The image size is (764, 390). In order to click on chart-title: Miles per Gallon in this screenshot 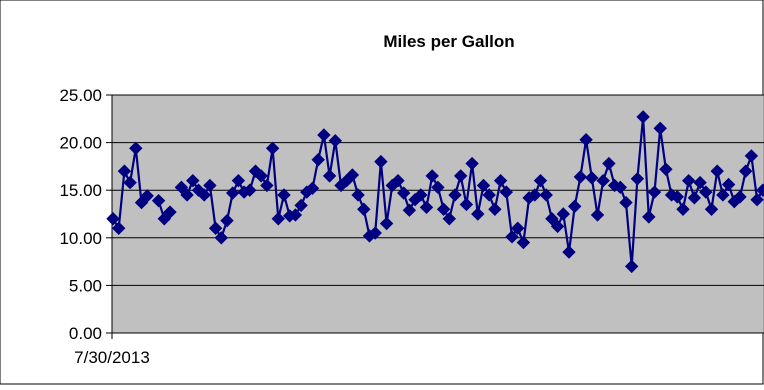, I will do `click(448, 41)`.